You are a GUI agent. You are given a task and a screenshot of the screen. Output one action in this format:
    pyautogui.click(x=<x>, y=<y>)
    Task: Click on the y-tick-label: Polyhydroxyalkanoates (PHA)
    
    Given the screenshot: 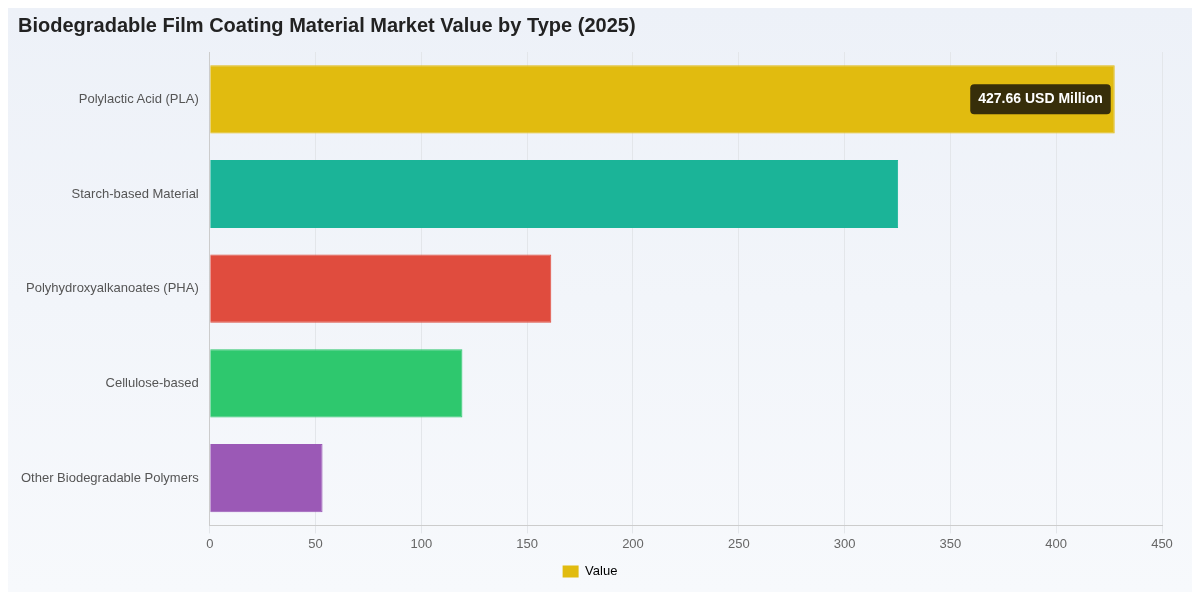 What is the action you would take?
    pyautogui.click(x=112, y=288)
    